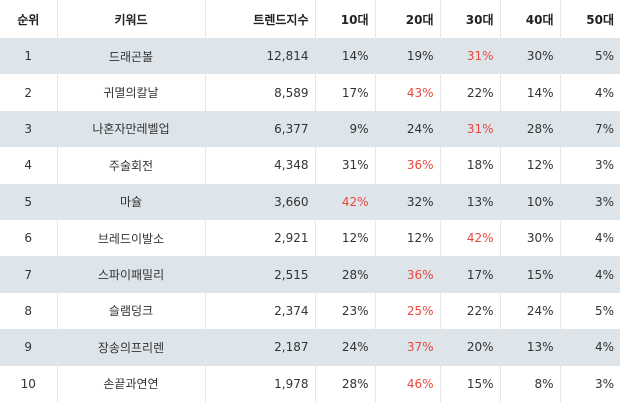  Describe the element at coordinates (29, 238) in the screenshot. I see `table-cell: 6` at that location.